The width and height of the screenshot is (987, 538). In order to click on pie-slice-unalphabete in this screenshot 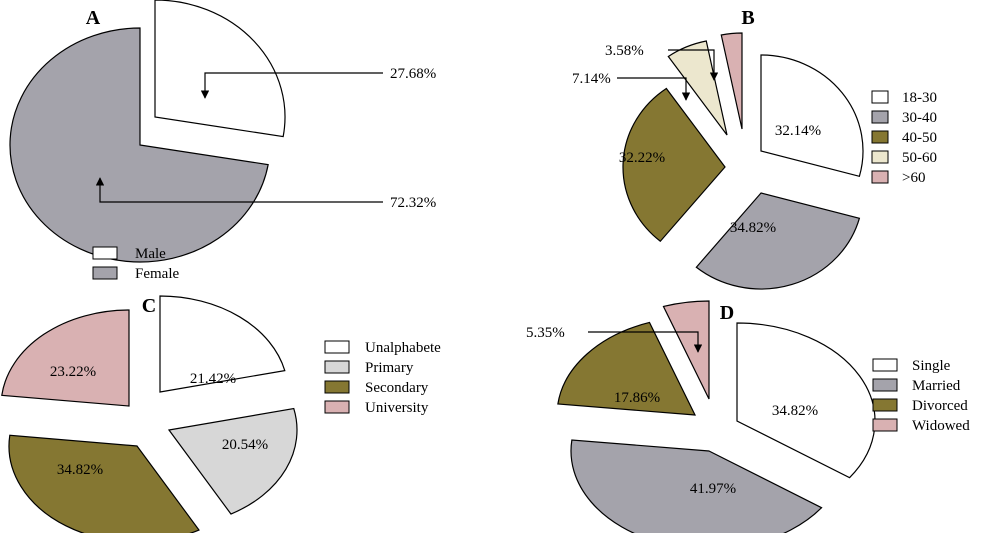, I will do `click(222, 344)`.